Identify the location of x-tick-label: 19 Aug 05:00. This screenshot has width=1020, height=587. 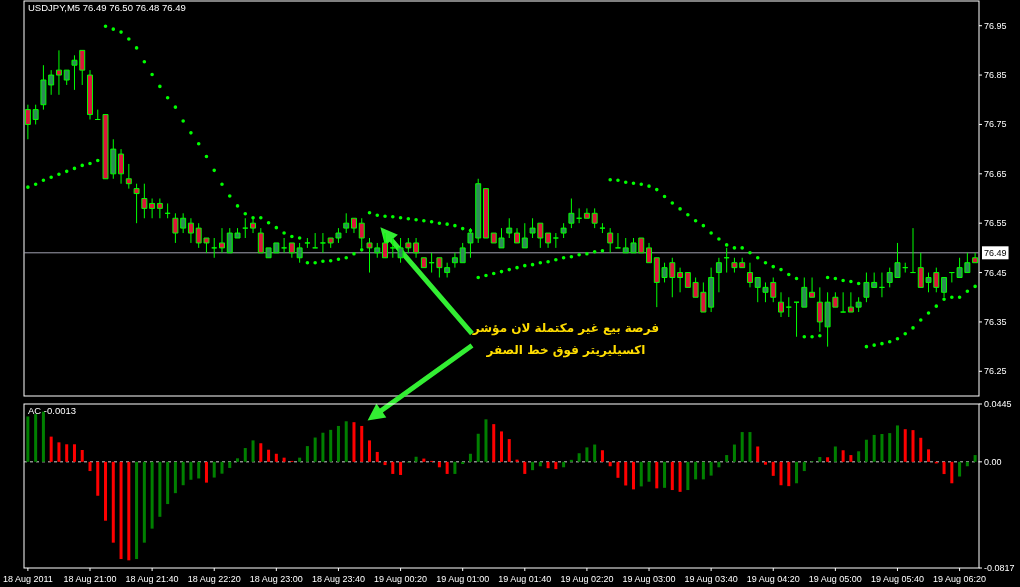
(835, 579).